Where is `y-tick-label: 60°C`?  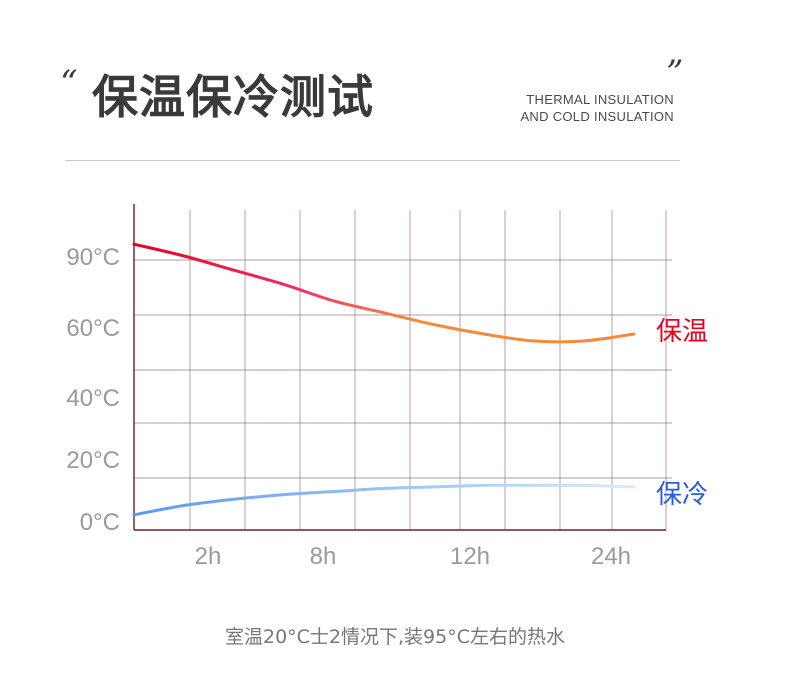 y-tick-label: 60°C is located at coordinates (93, 328).